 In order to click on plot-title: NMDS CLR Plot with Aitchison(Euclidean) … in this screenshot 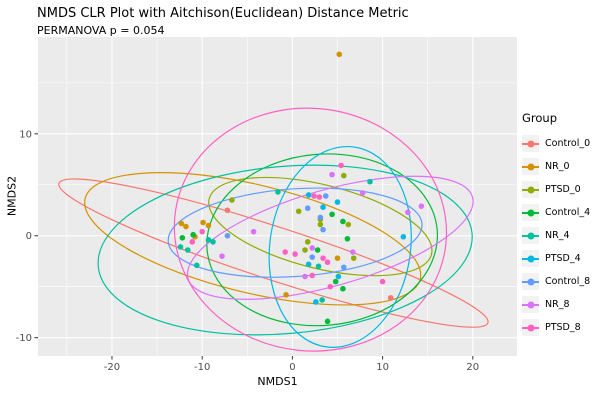, I will do `click(223, 13)`.